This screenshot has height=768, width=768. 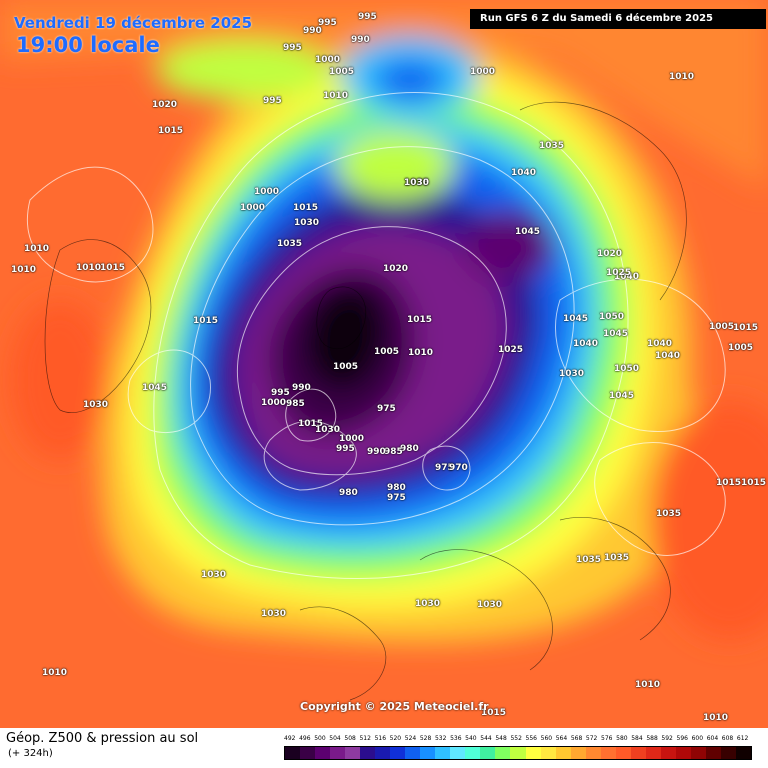 What do you see at coordinates (667, 738) in the screenshot?
I see `scale-value-label: 592` at bounding box center [667, 738].